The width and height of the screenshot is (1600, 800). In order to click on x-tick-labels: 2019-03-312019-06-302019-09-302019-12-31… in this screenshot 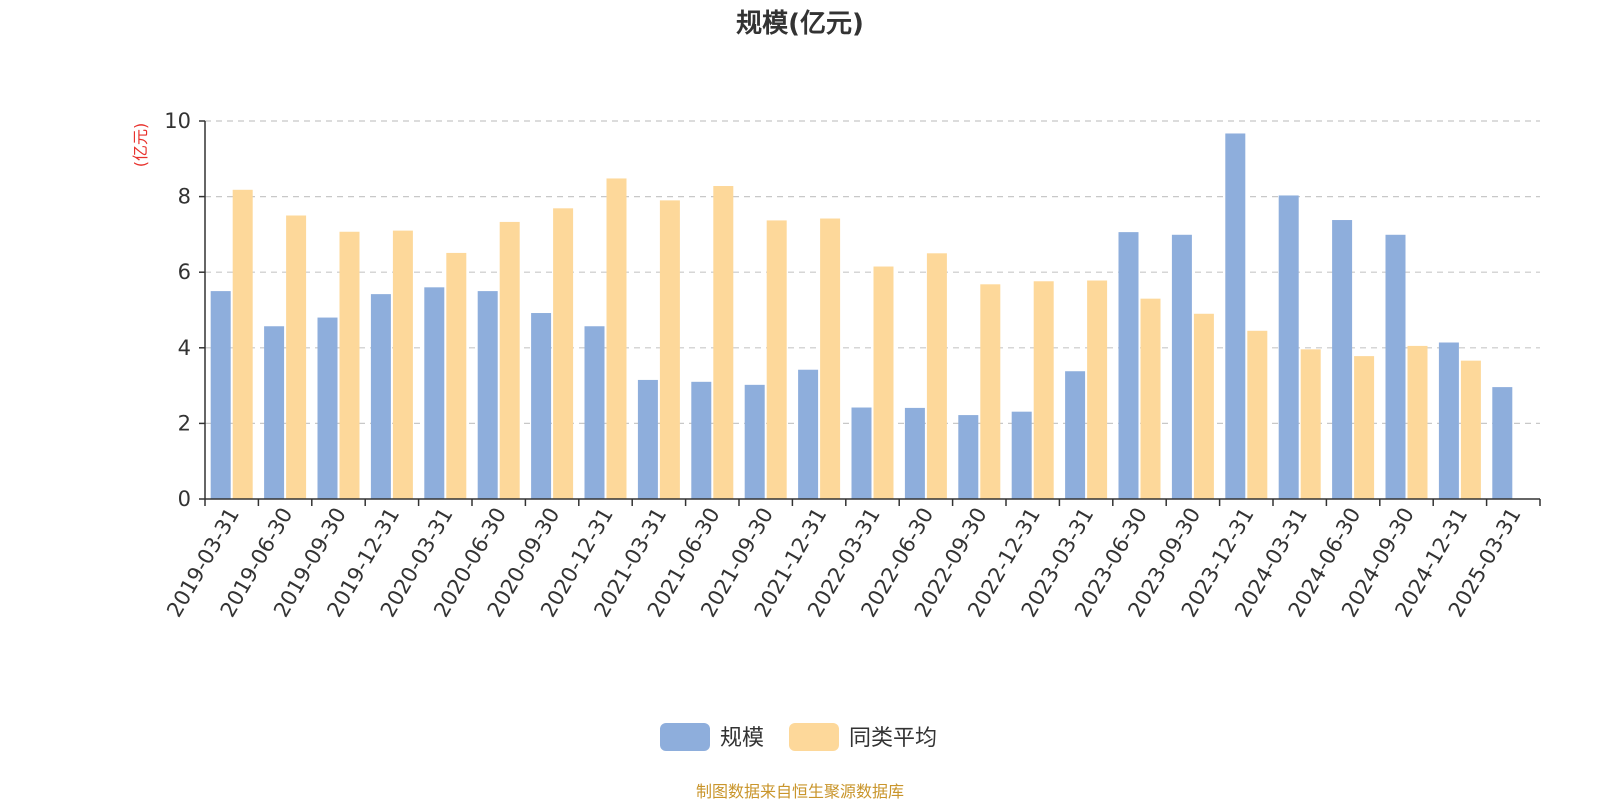, I will do `click(843, 563)`.